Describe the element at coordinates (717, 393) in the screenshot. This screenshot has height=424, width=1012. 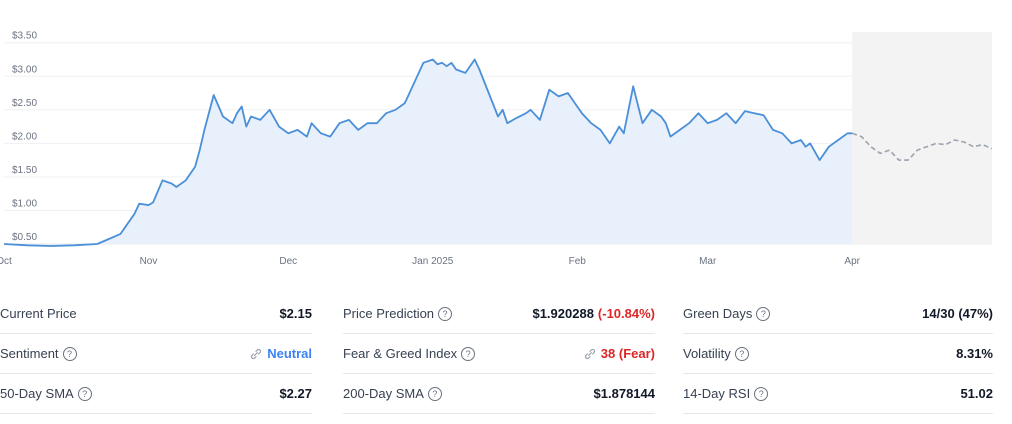
I see `stat-label: 14-Day RSI` at that location.